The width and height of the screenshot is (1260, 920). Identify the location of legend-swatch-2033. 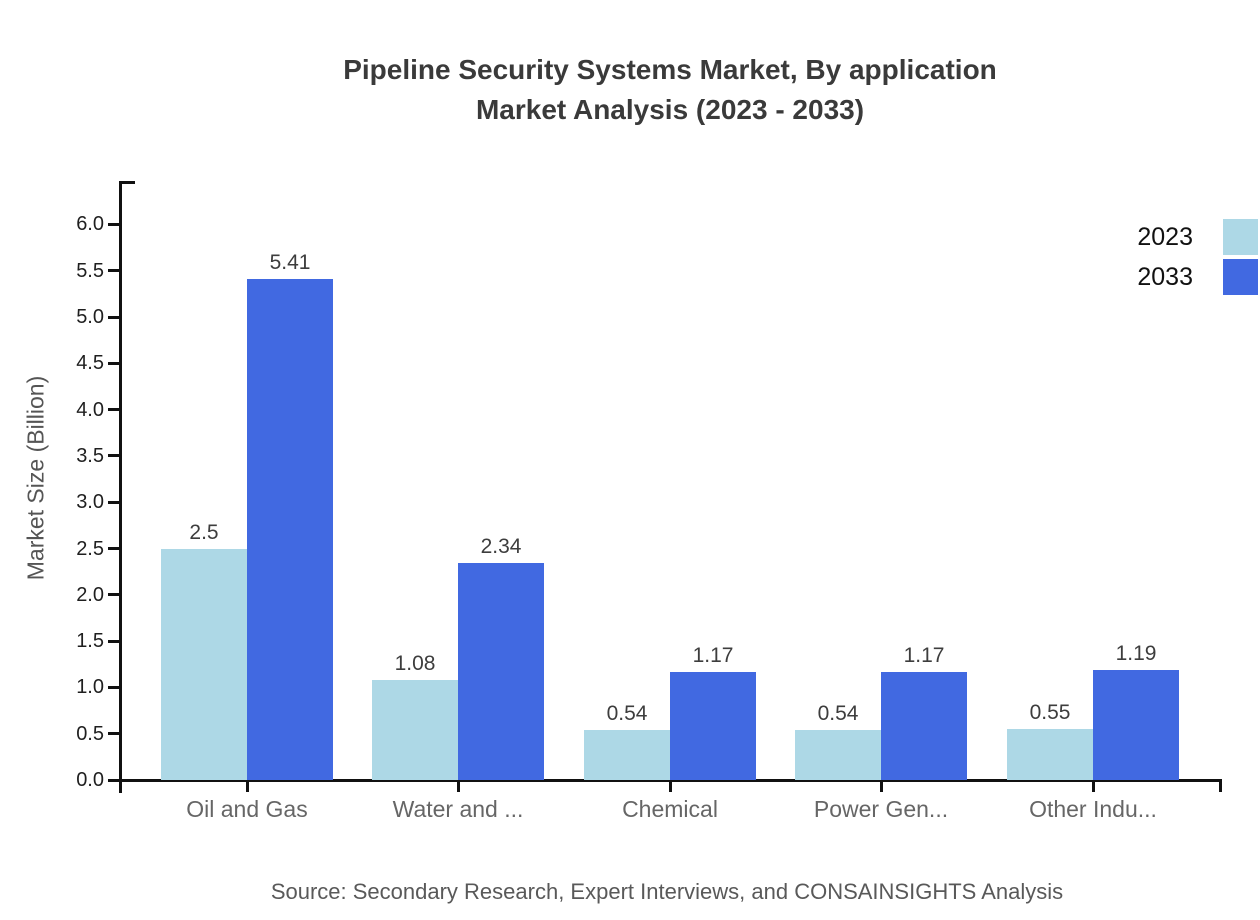
(1240, 277).